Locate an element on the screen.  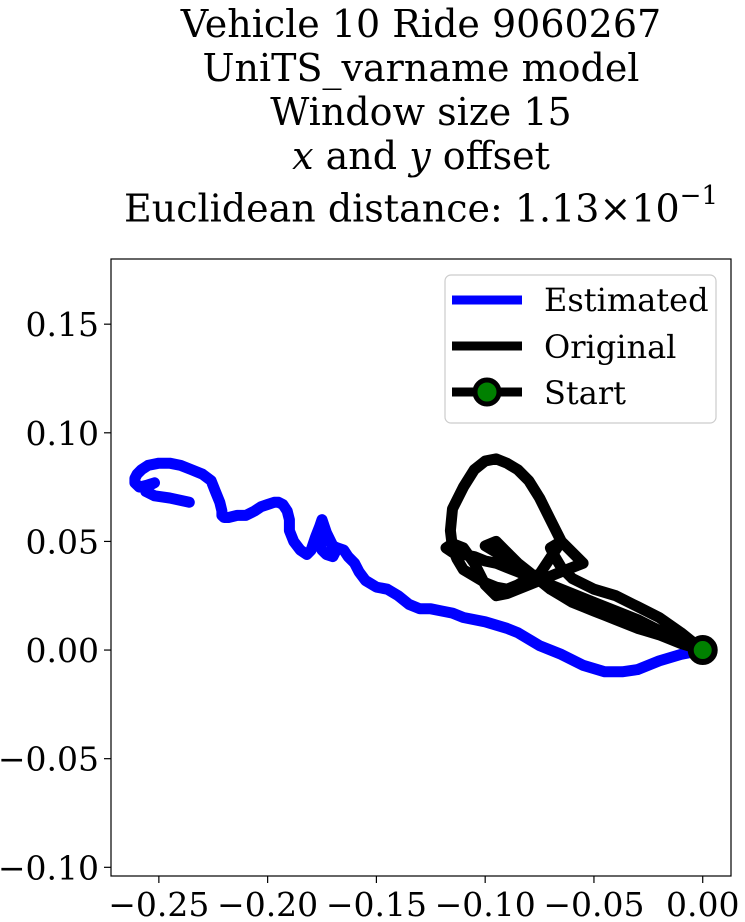
legend: Estimated Original Start is located at coordinates (580, 349).